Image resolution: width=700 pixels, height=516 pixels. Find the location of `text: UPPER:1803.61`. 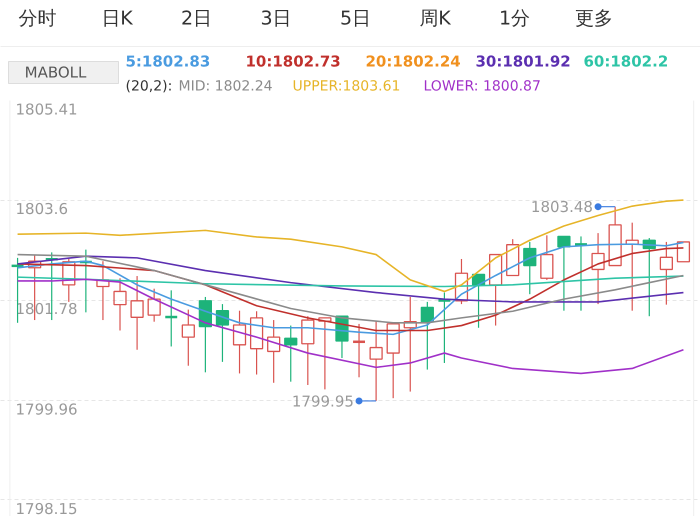

text: UPPER:1803.61 is located at coordinates (346, 86).